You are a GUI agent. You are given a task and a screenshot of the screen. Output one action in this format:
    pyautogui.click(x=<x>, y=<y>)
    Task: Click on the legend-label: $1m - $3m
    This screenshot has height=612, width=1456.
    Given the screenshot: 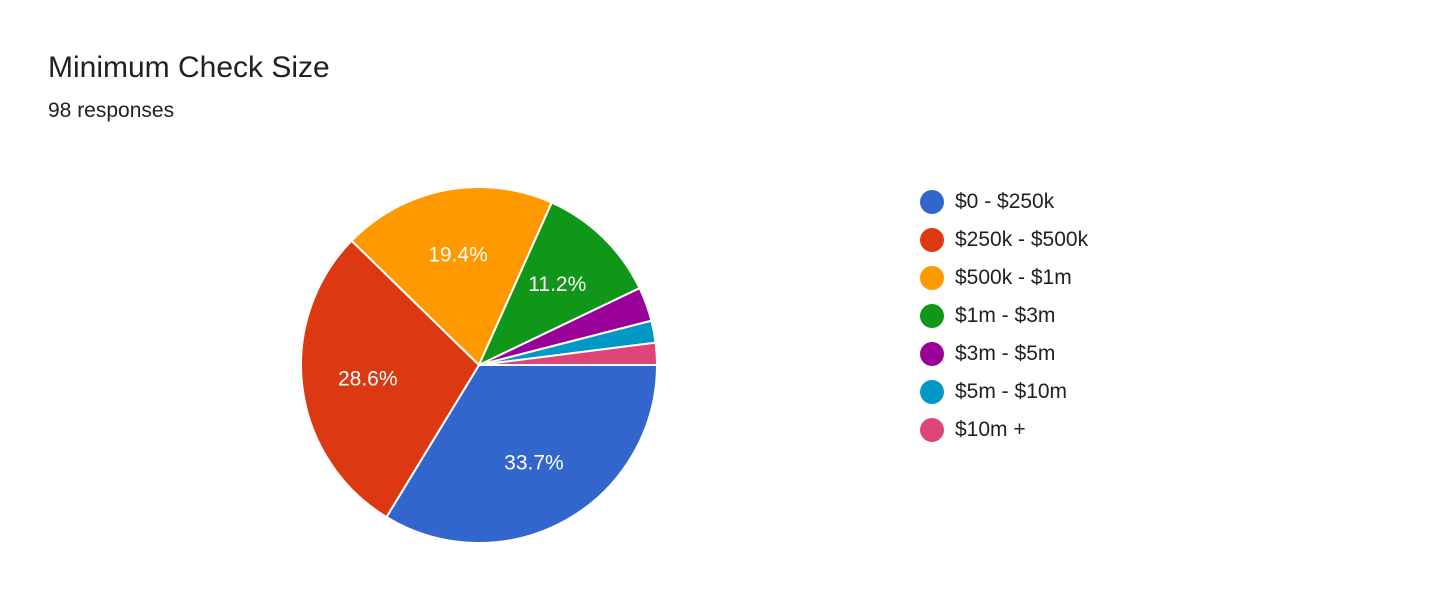 What is the action you would take?
    pyautogui.click(x=1005, y=315)
    